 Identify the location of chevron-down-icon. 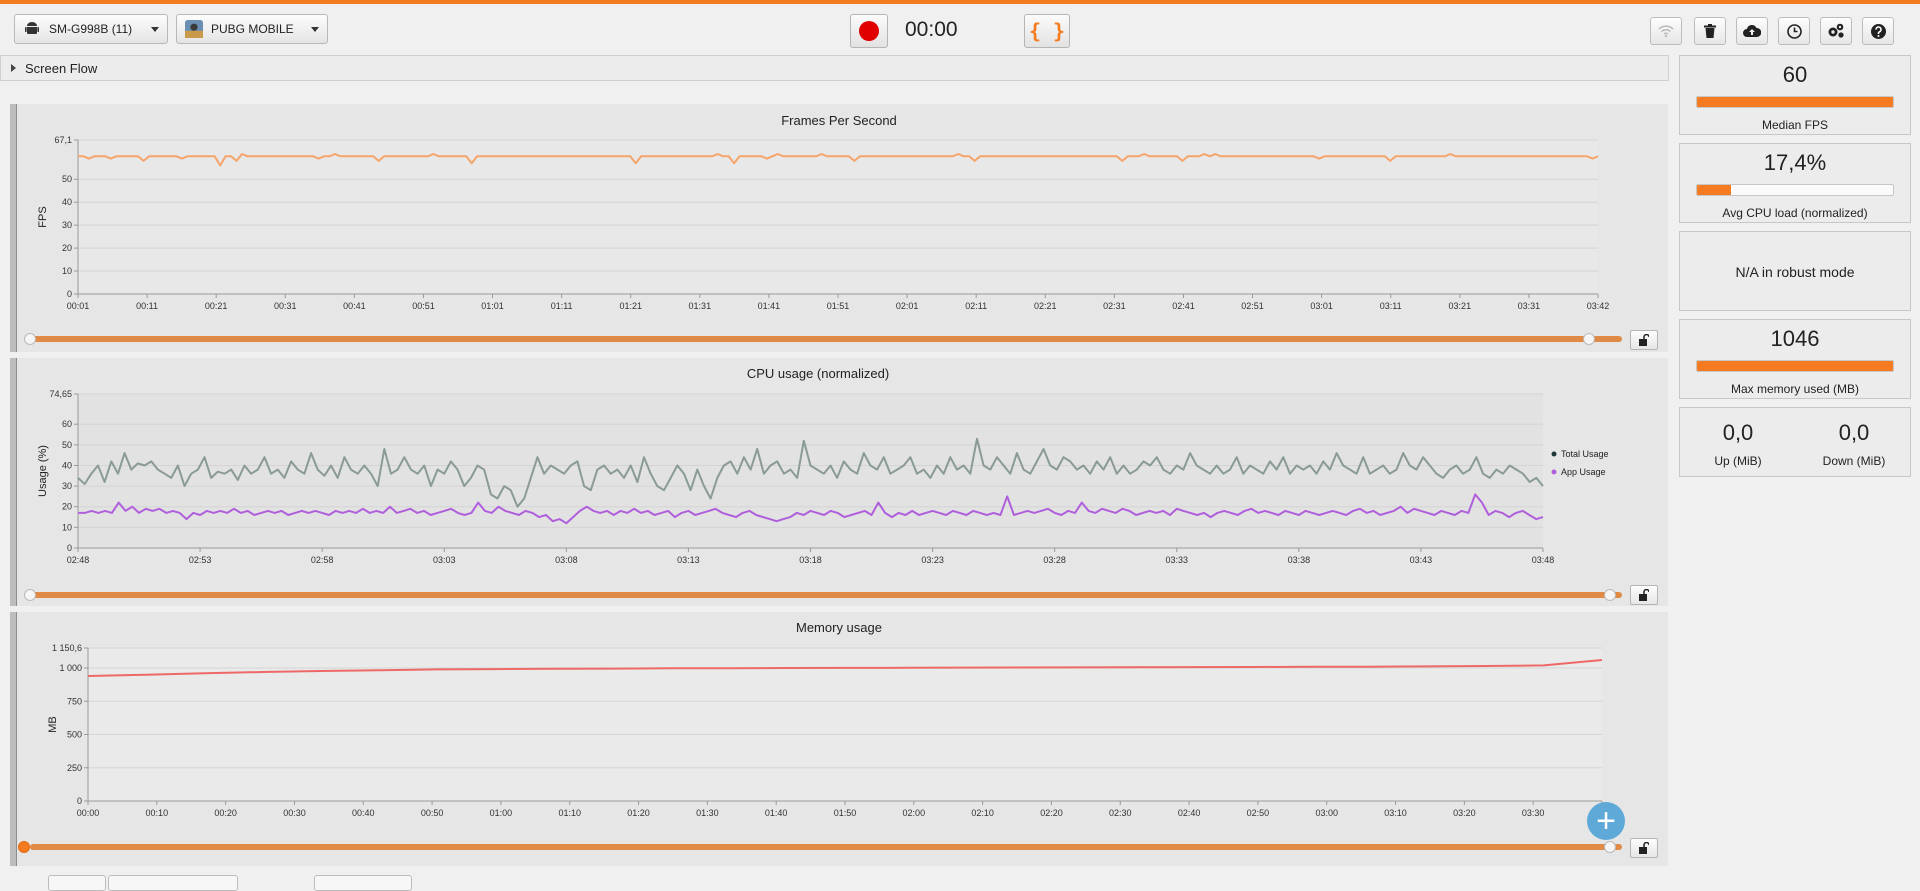
(155, 29).